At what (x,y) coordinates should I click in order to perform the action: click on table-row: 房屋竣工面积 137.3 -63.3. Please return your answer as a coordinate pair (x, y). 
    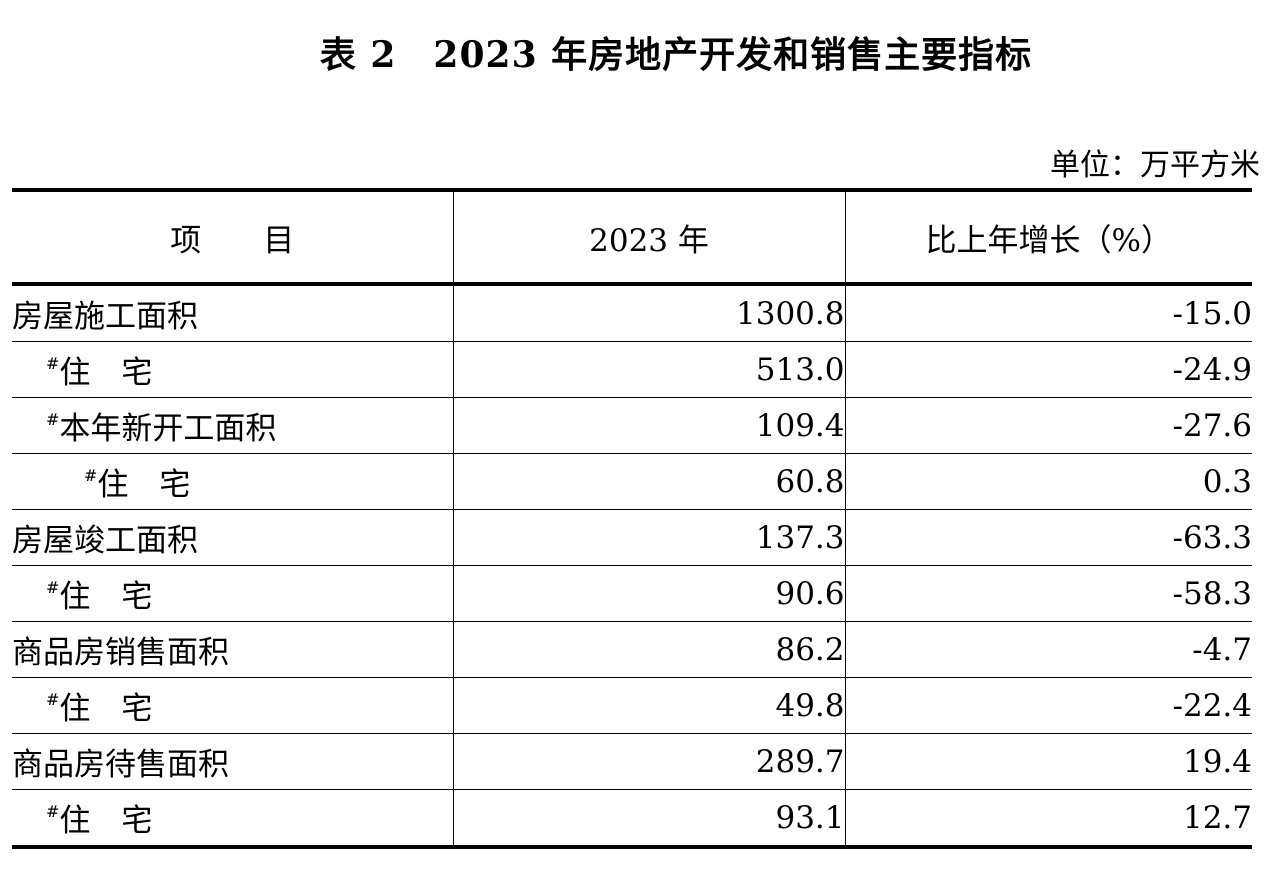
    Looking at the image, I should click on (632, 537).